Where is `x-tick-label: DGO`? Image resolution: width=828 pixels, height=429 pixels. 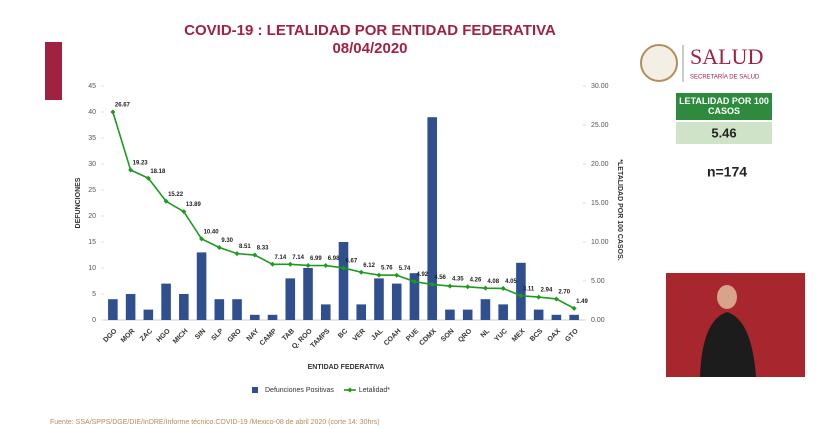 x-tick-label: DGO is located at coordinates (110, 335).